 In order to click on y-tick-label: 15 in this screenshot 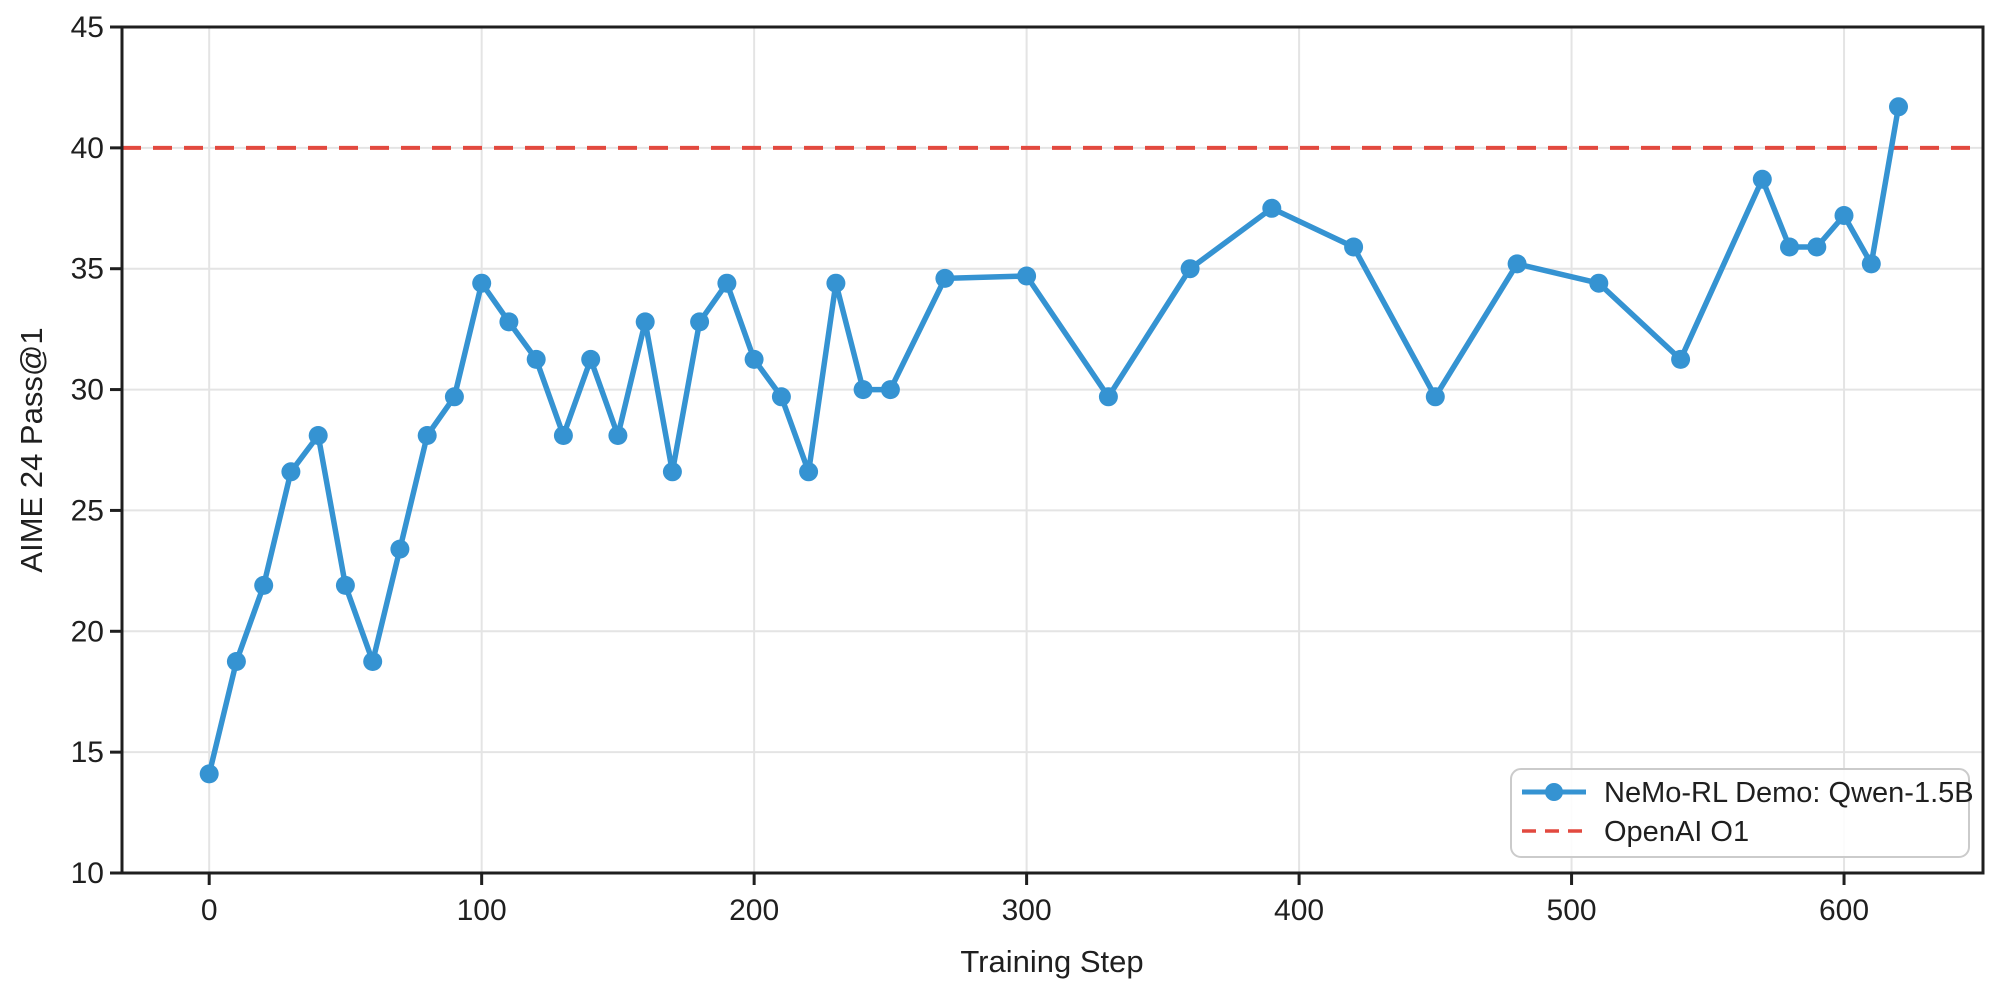, I will do `click(87, 752)`.